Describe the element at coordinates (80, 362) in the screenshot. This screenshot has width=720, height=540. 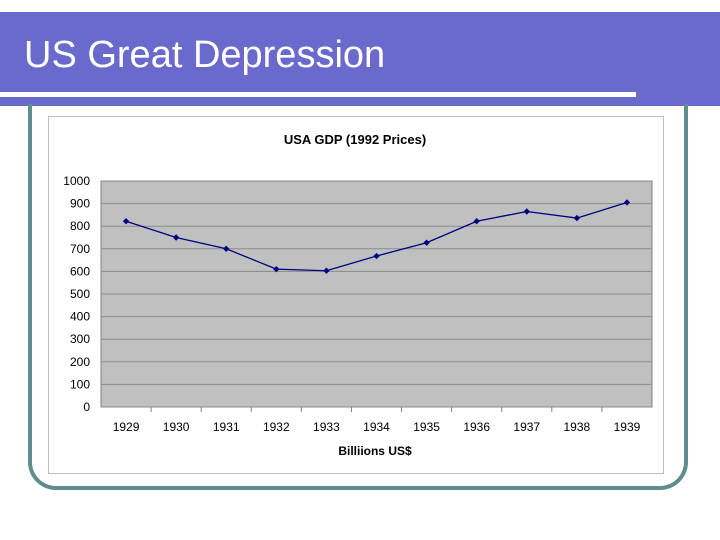
I see `y-tick-label: 200` at that location.